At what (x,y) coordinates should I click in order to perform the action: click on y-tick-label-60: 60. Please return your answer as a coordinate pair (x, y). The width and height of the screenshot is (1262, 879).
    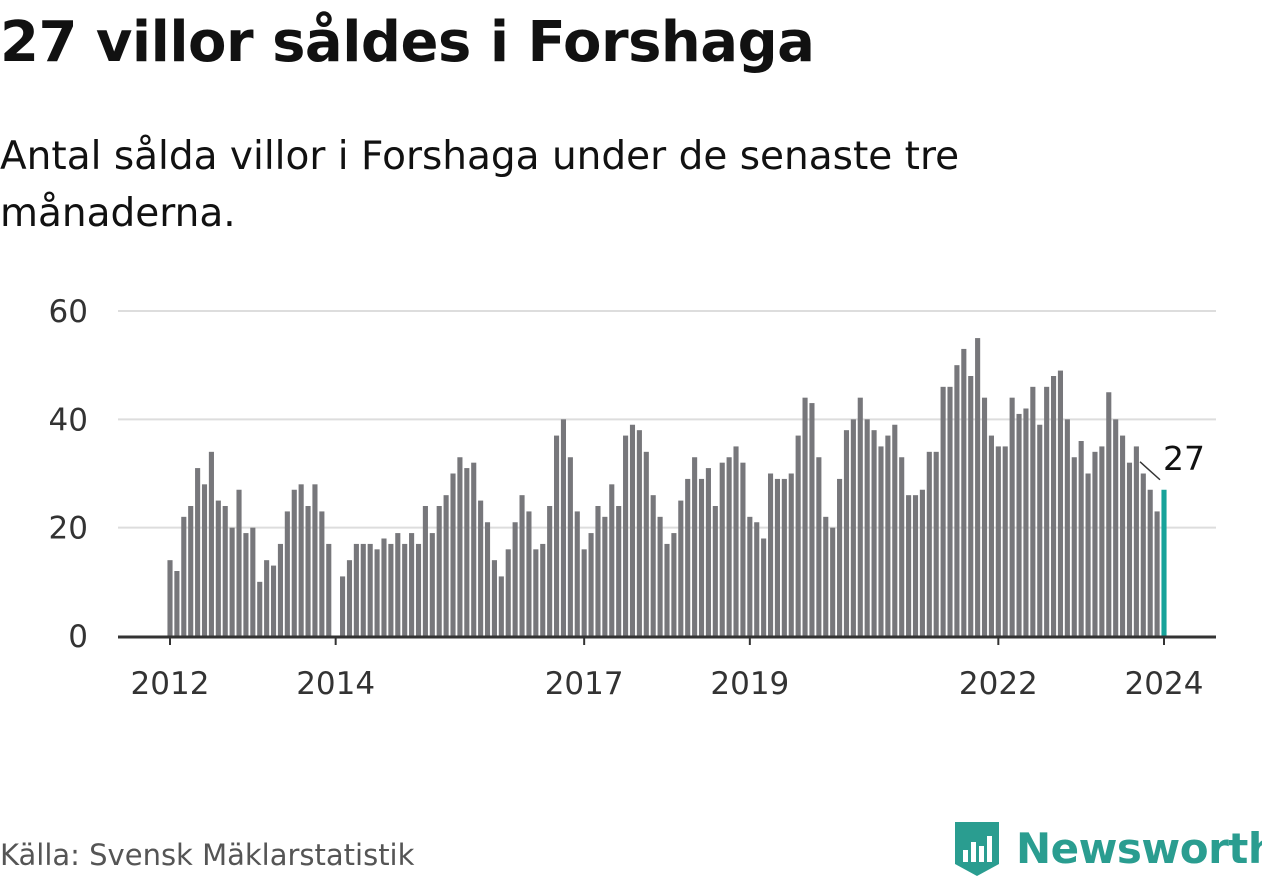
    Looking at the image, I should click on (68, 312).